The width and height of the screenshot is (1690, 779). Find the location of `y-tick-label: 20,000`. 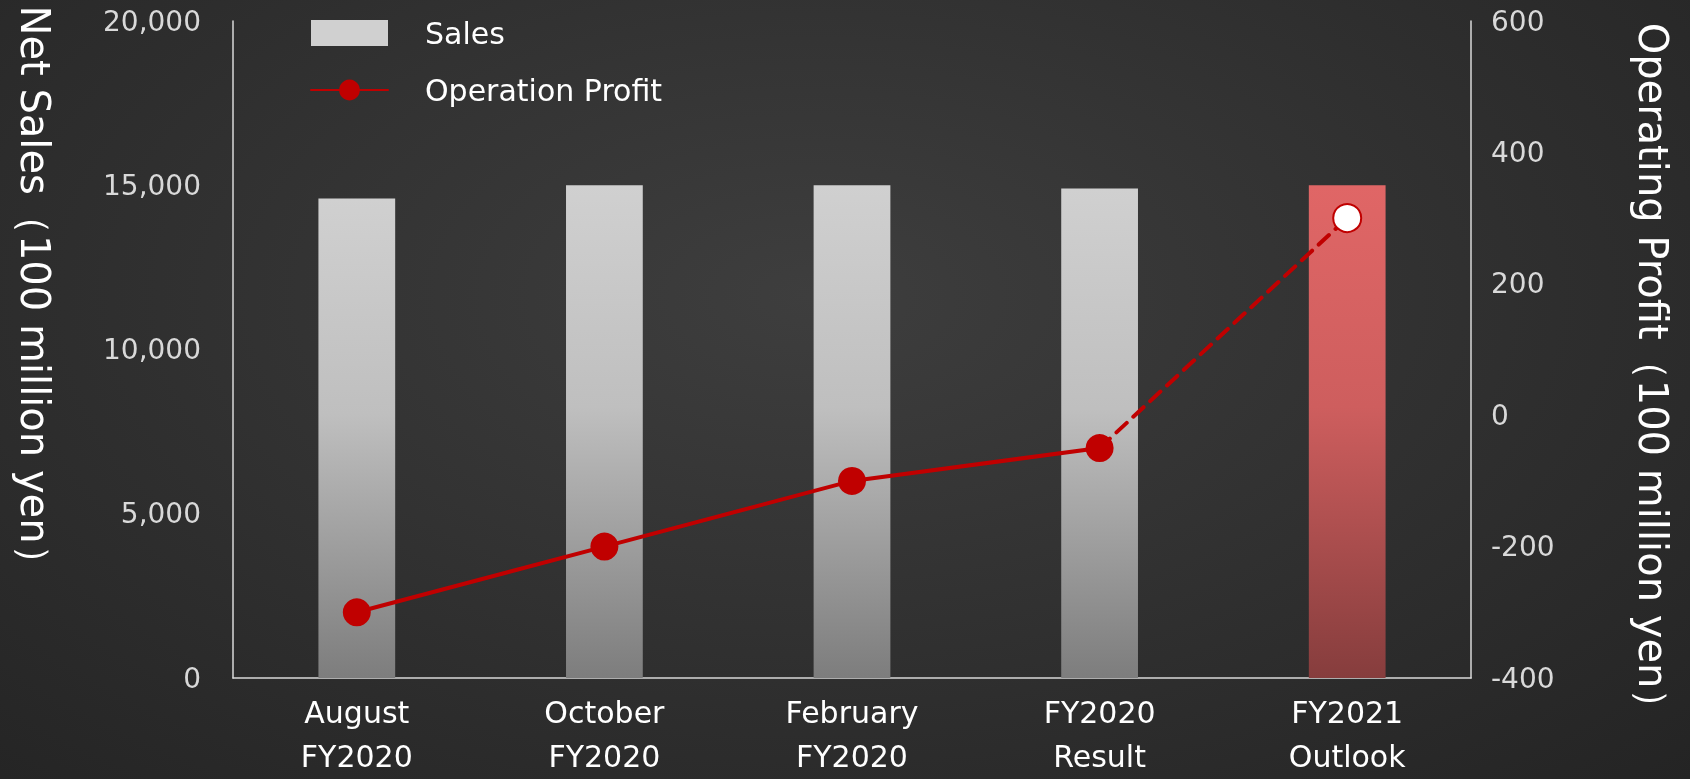

y-tick-label: 20,000 is located at coordinates (152, 21).